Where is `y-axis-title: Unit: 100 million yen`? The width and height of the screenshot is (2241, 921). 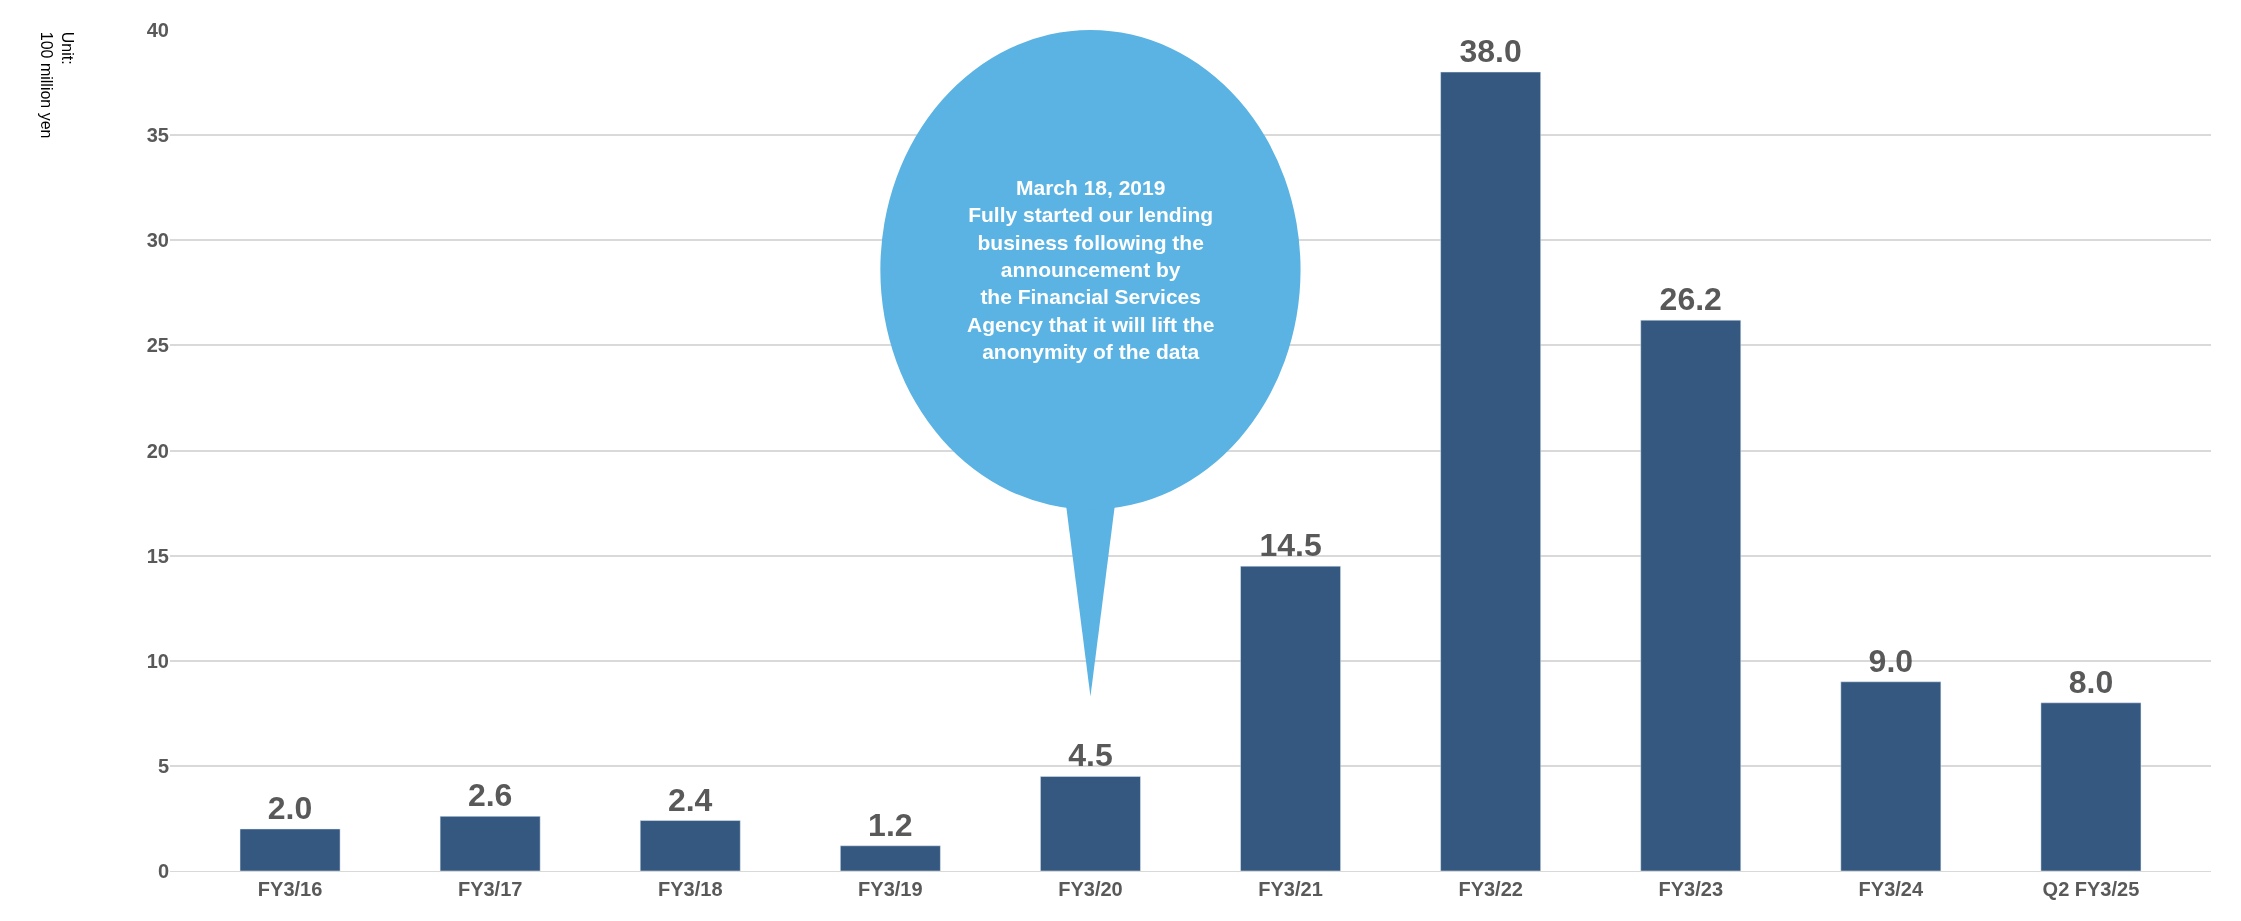
y-axis-title: Unit: 100 million yen is located at coordinates (57, 85).